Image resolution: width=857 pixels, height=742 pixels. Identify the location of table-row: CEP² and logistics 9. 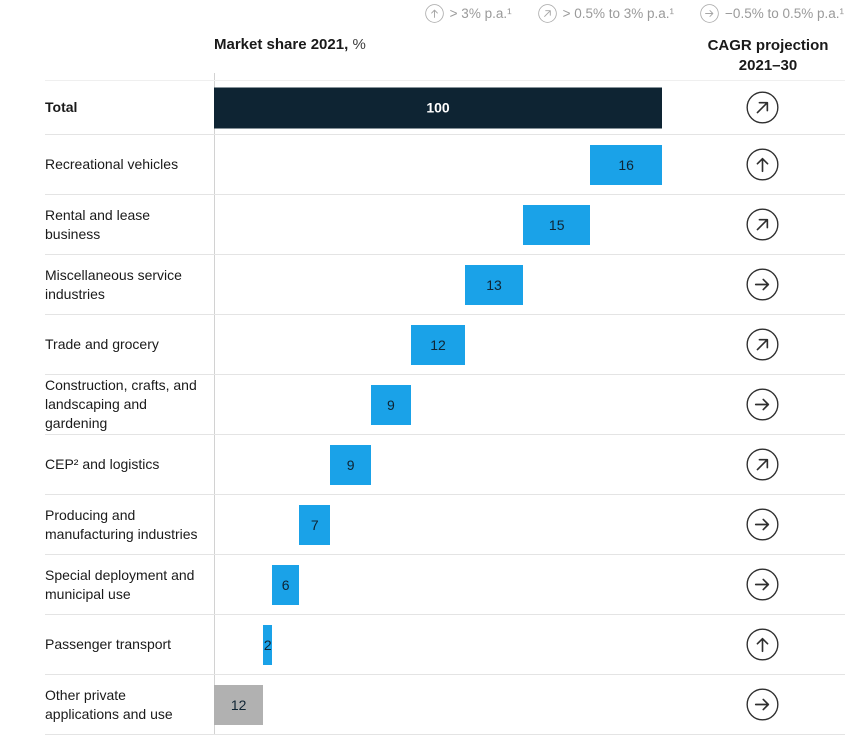
(445, 465).